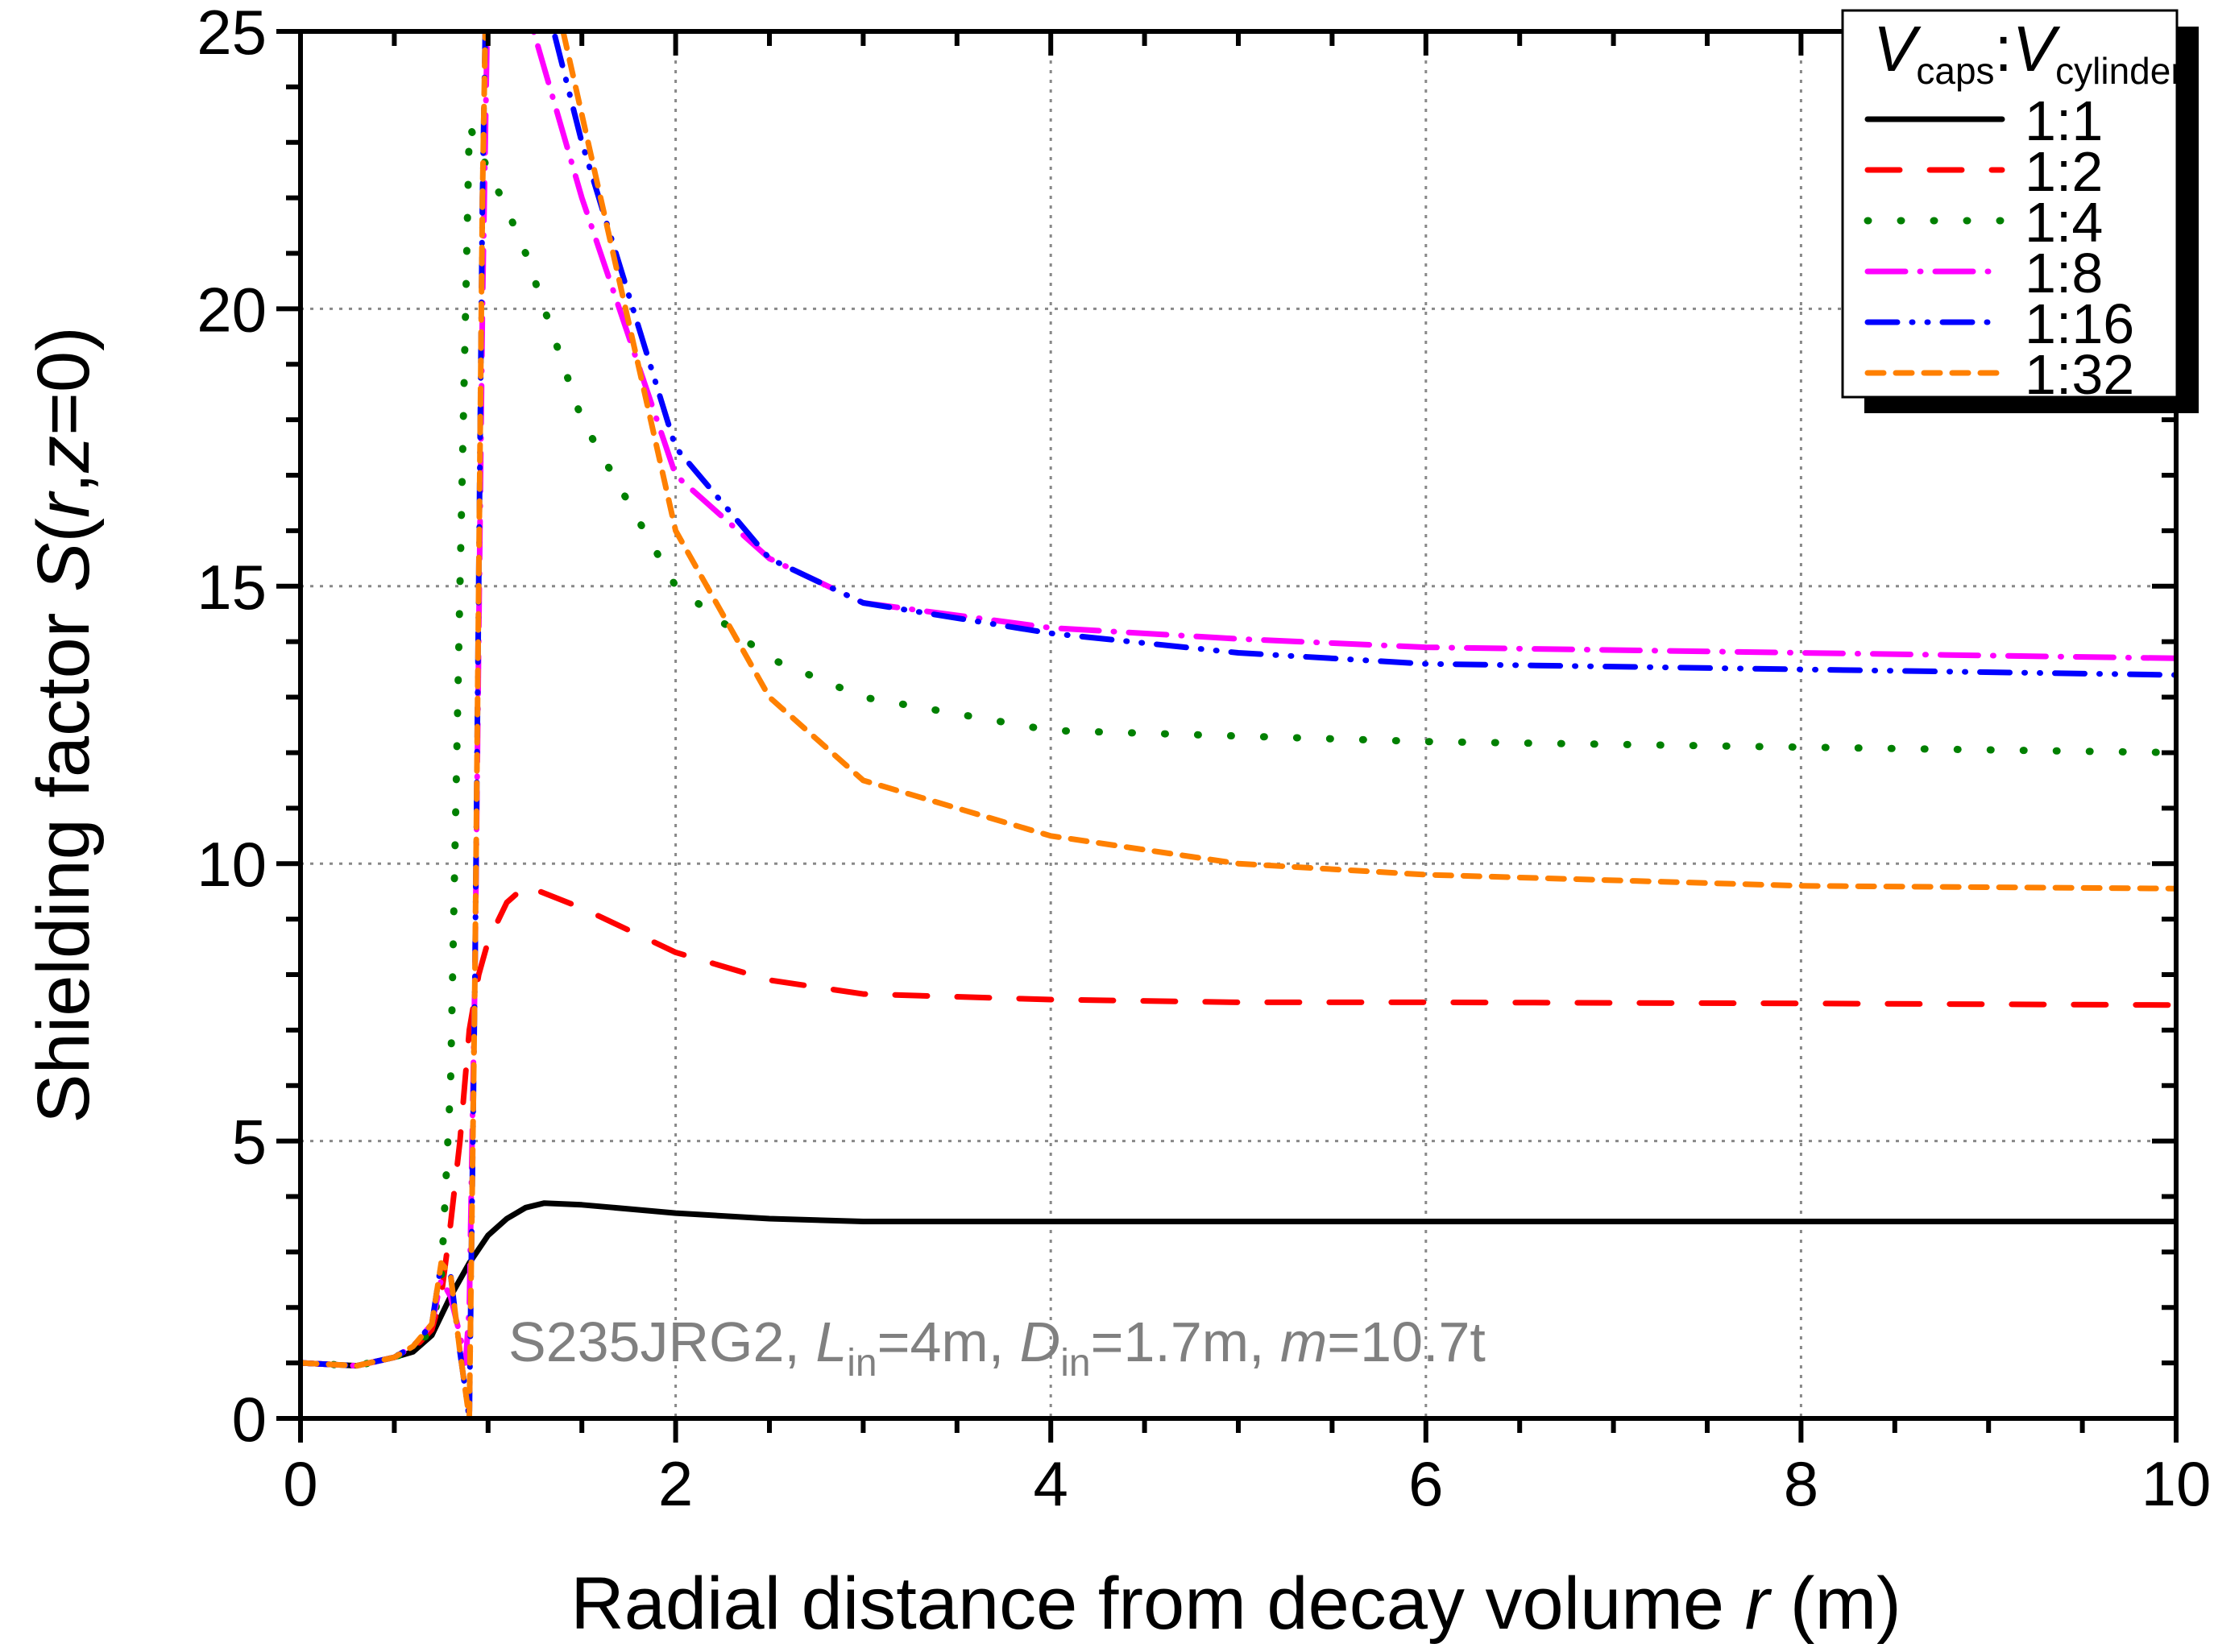  What do you see at coordinates (2064, 222) in the screenshot?
I see `legend-label: 1:4` at bounding box center [2064, 222].